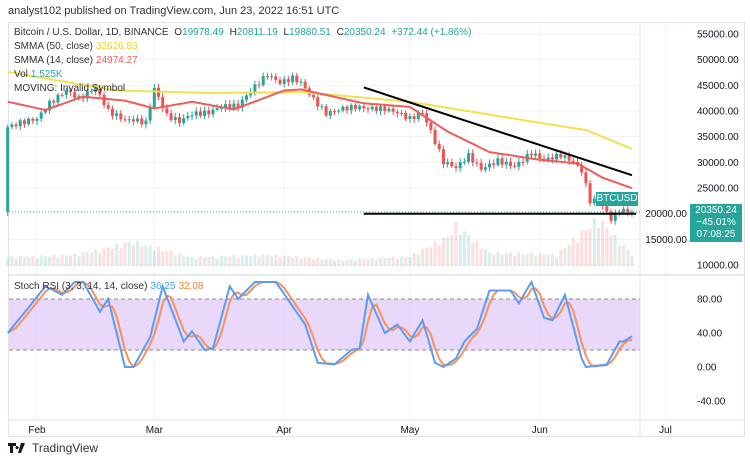 The width and height of the screenshot is (750, 462). Describe the element at coordinates (310, 32) in the screenshot. I see `low-value: 19880.51` at that location.